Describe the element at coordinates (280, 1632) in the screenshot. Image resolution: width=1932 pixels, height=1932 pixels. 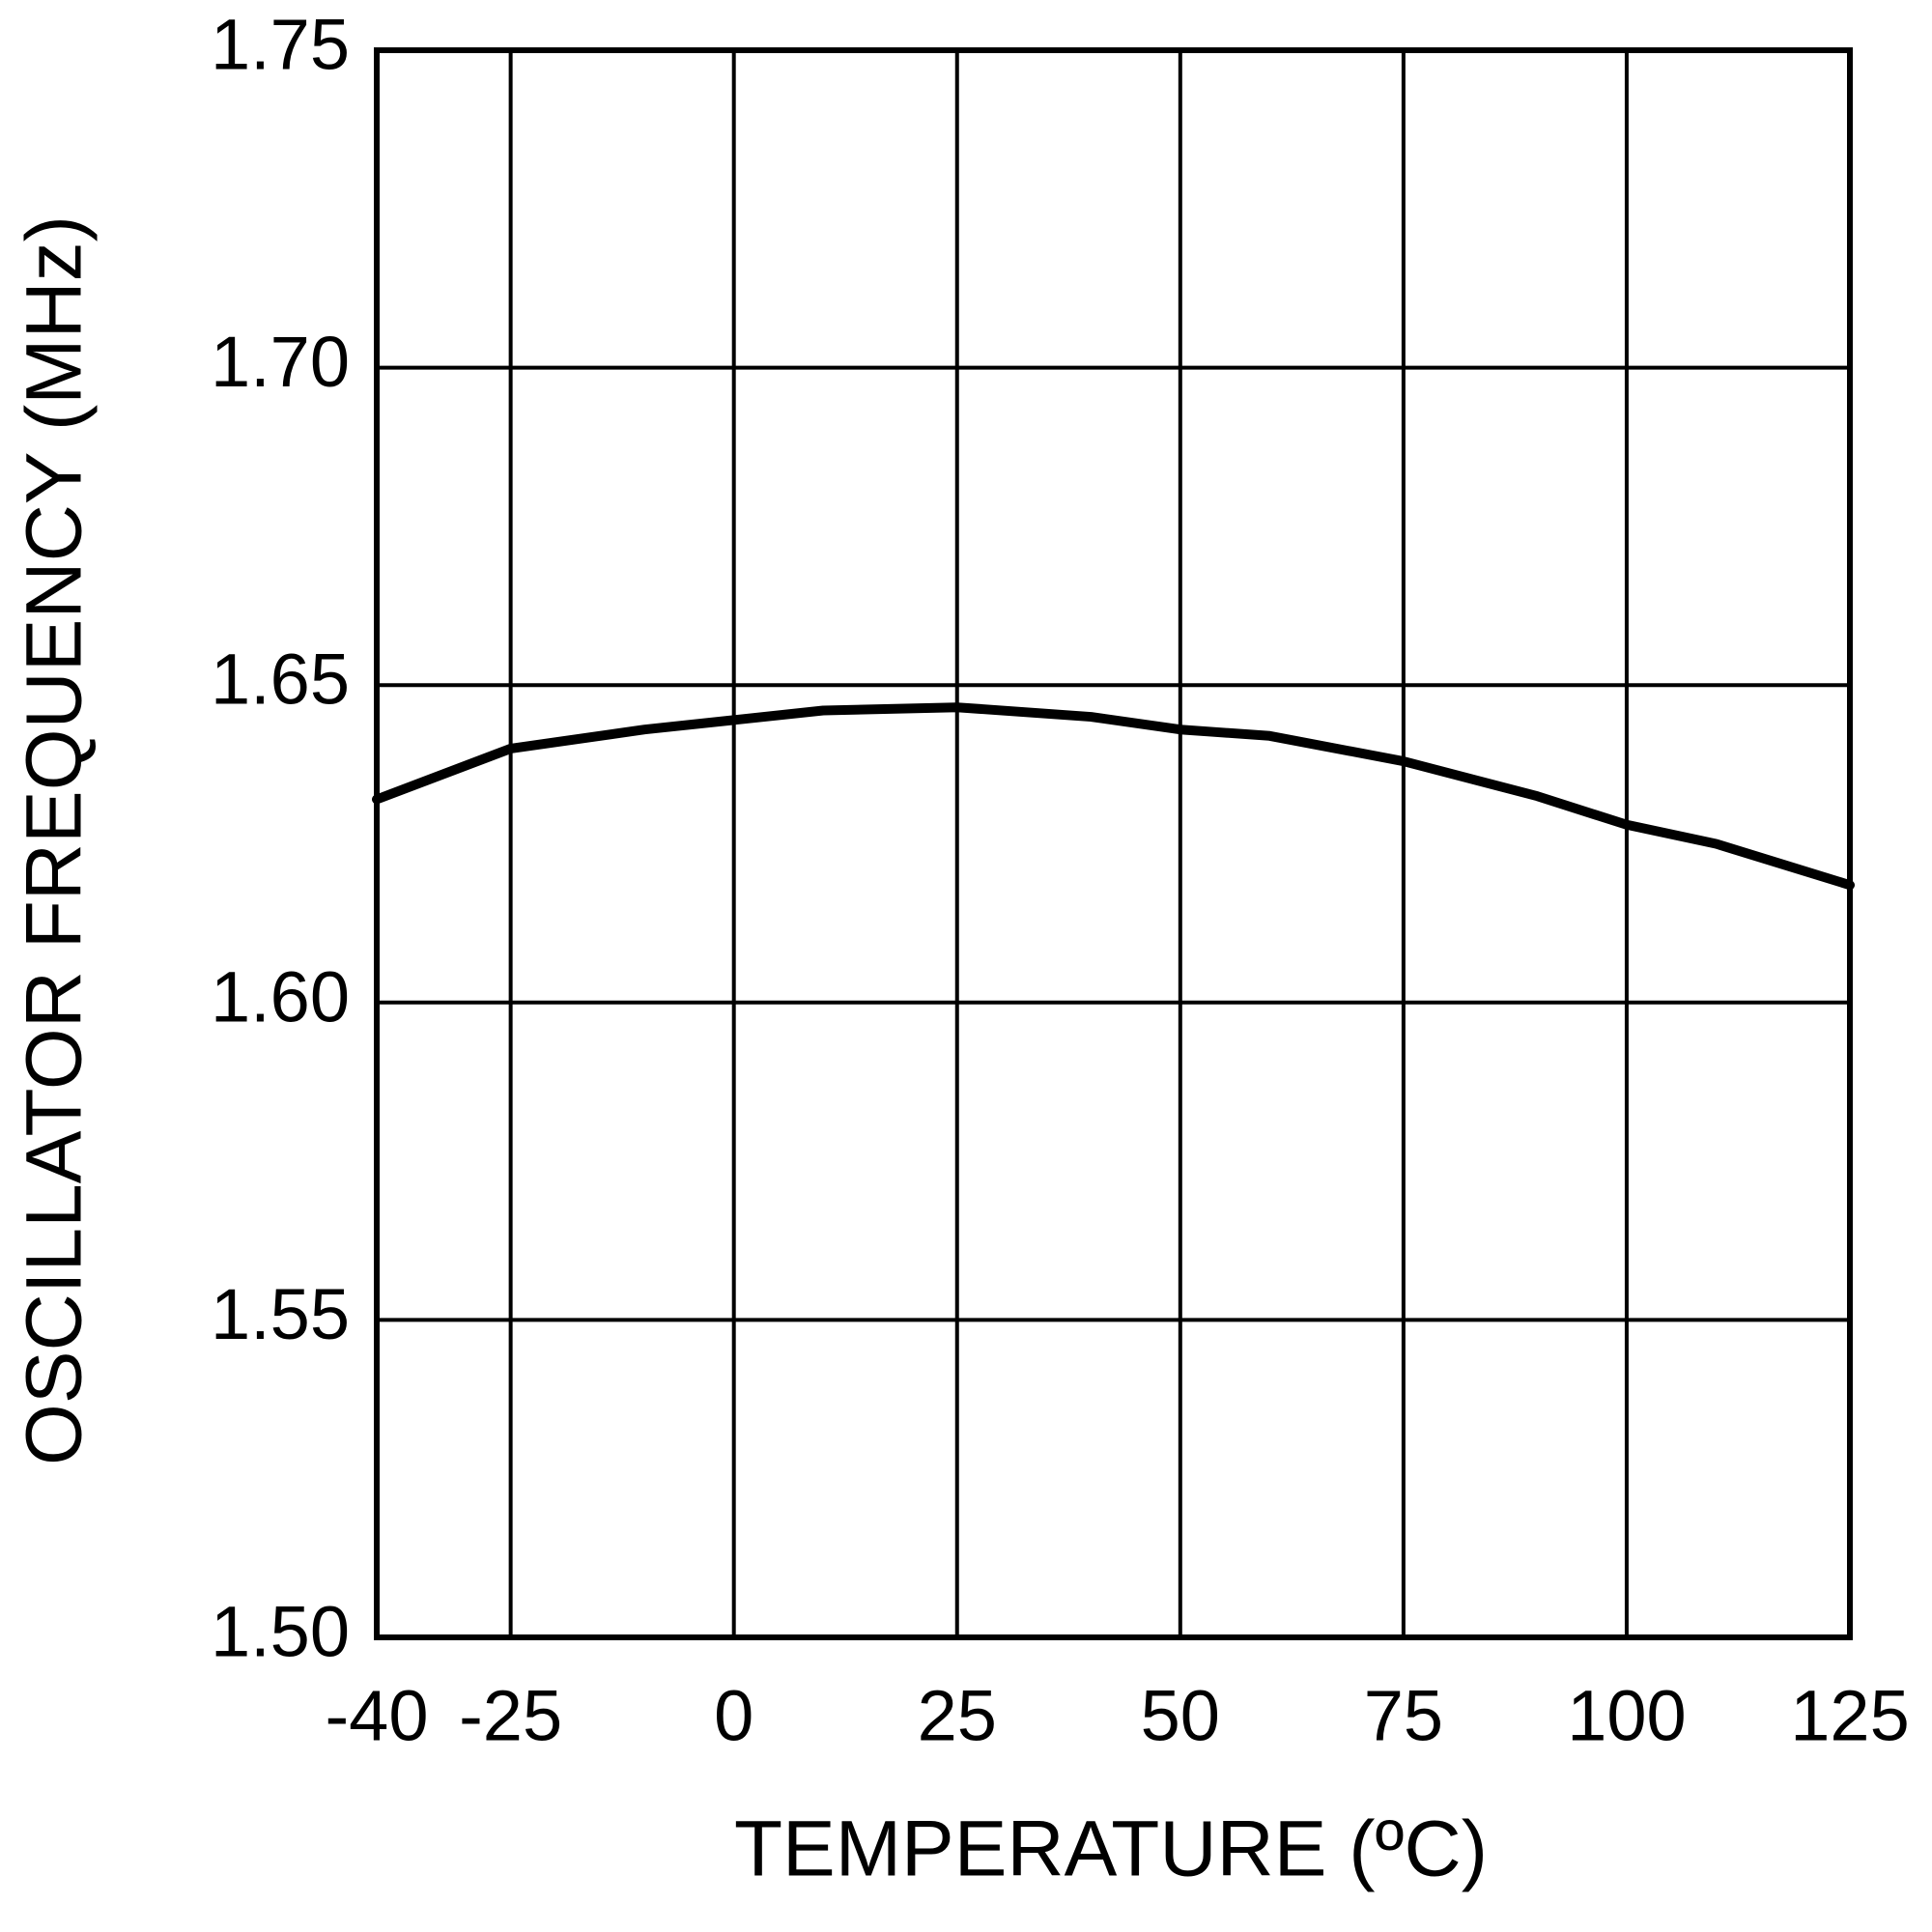
I see `y-tick-label: 1.50` at that location.